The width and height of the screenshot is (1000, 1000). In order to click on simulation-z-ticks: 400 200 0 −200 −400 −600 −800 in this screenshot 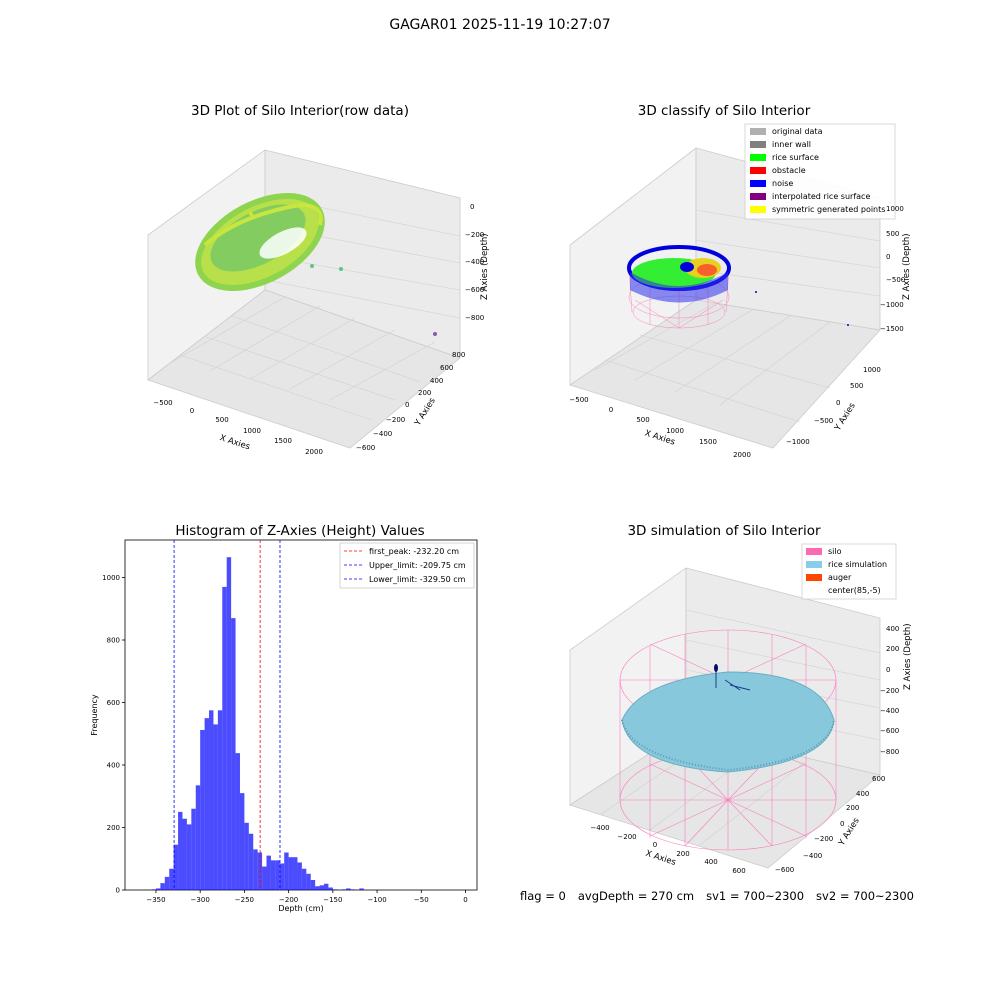, I will do `click(889, 690)`.